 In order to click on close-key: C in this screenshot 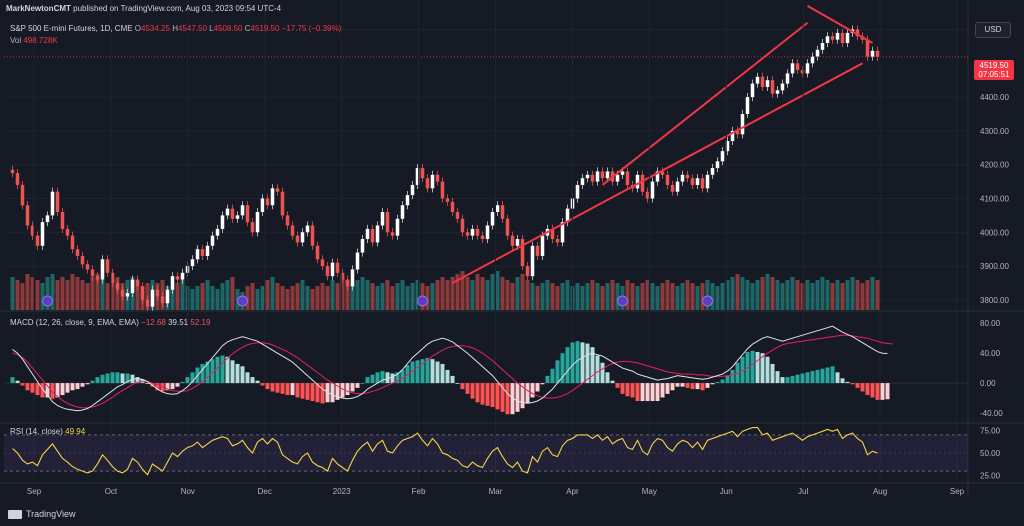, I will do `click(247, 28)`.